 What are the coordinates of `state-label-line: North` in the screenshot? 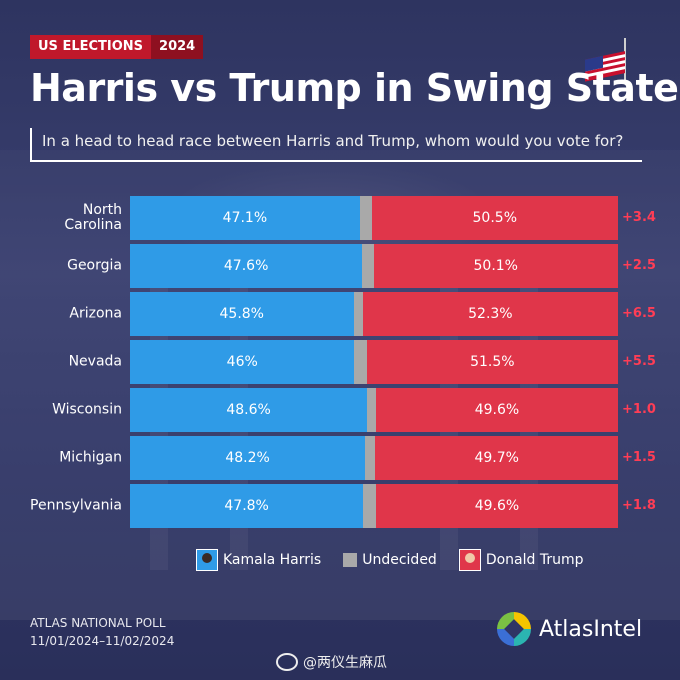 It's located at (102, 210).